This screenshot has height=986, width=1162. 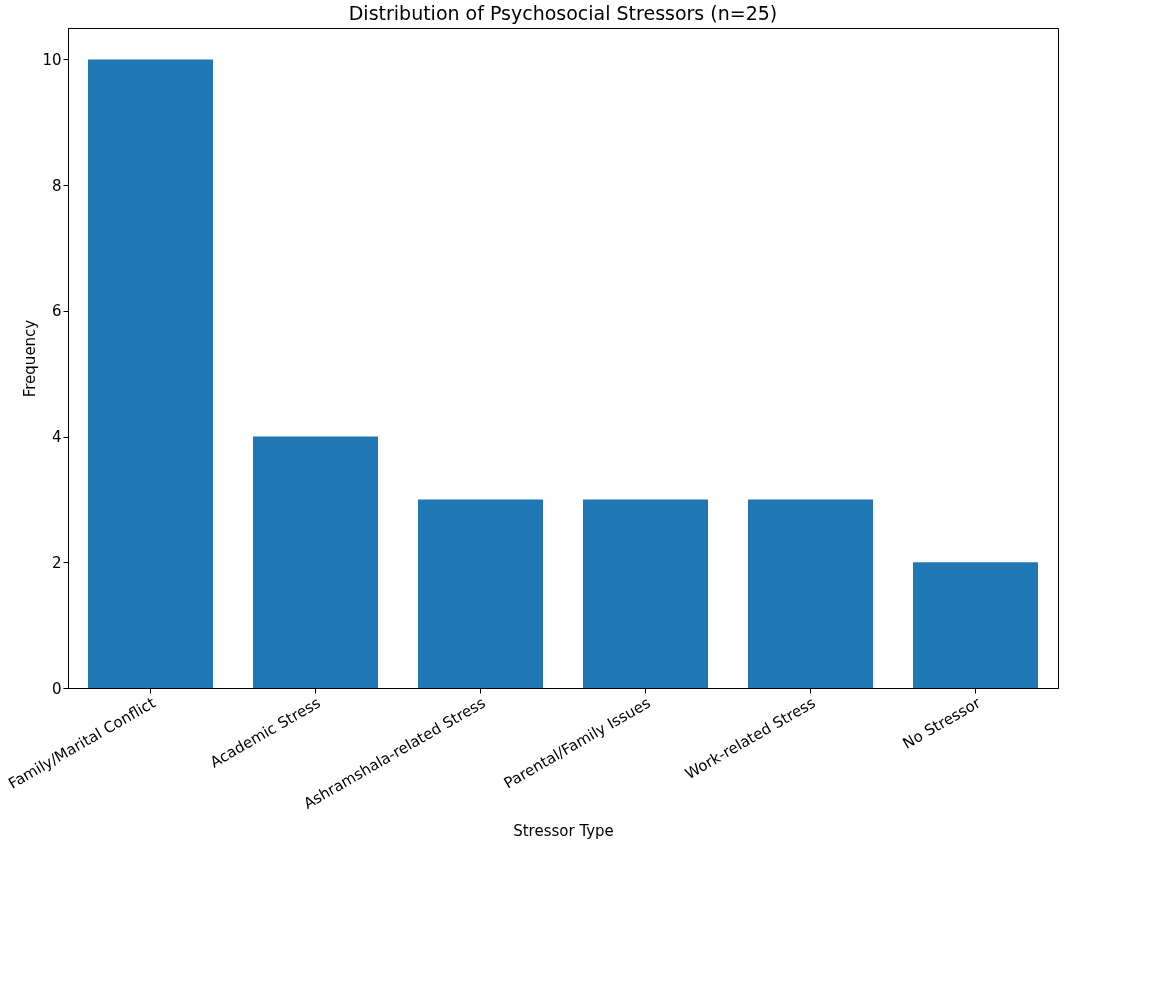 I want to click on y-axis-title: Frequency, so click(x=30, y=358).